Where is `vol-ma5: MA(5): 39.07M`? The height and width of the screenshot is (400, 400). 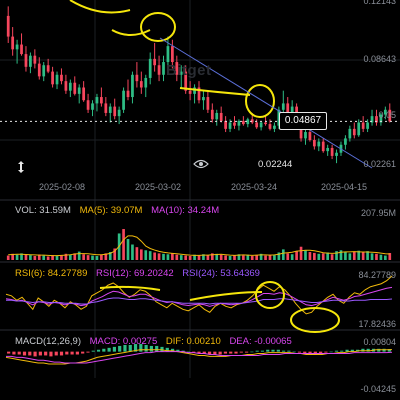 vol-ma5: MA(5): 39.07M is located at coordinates (111, 210).